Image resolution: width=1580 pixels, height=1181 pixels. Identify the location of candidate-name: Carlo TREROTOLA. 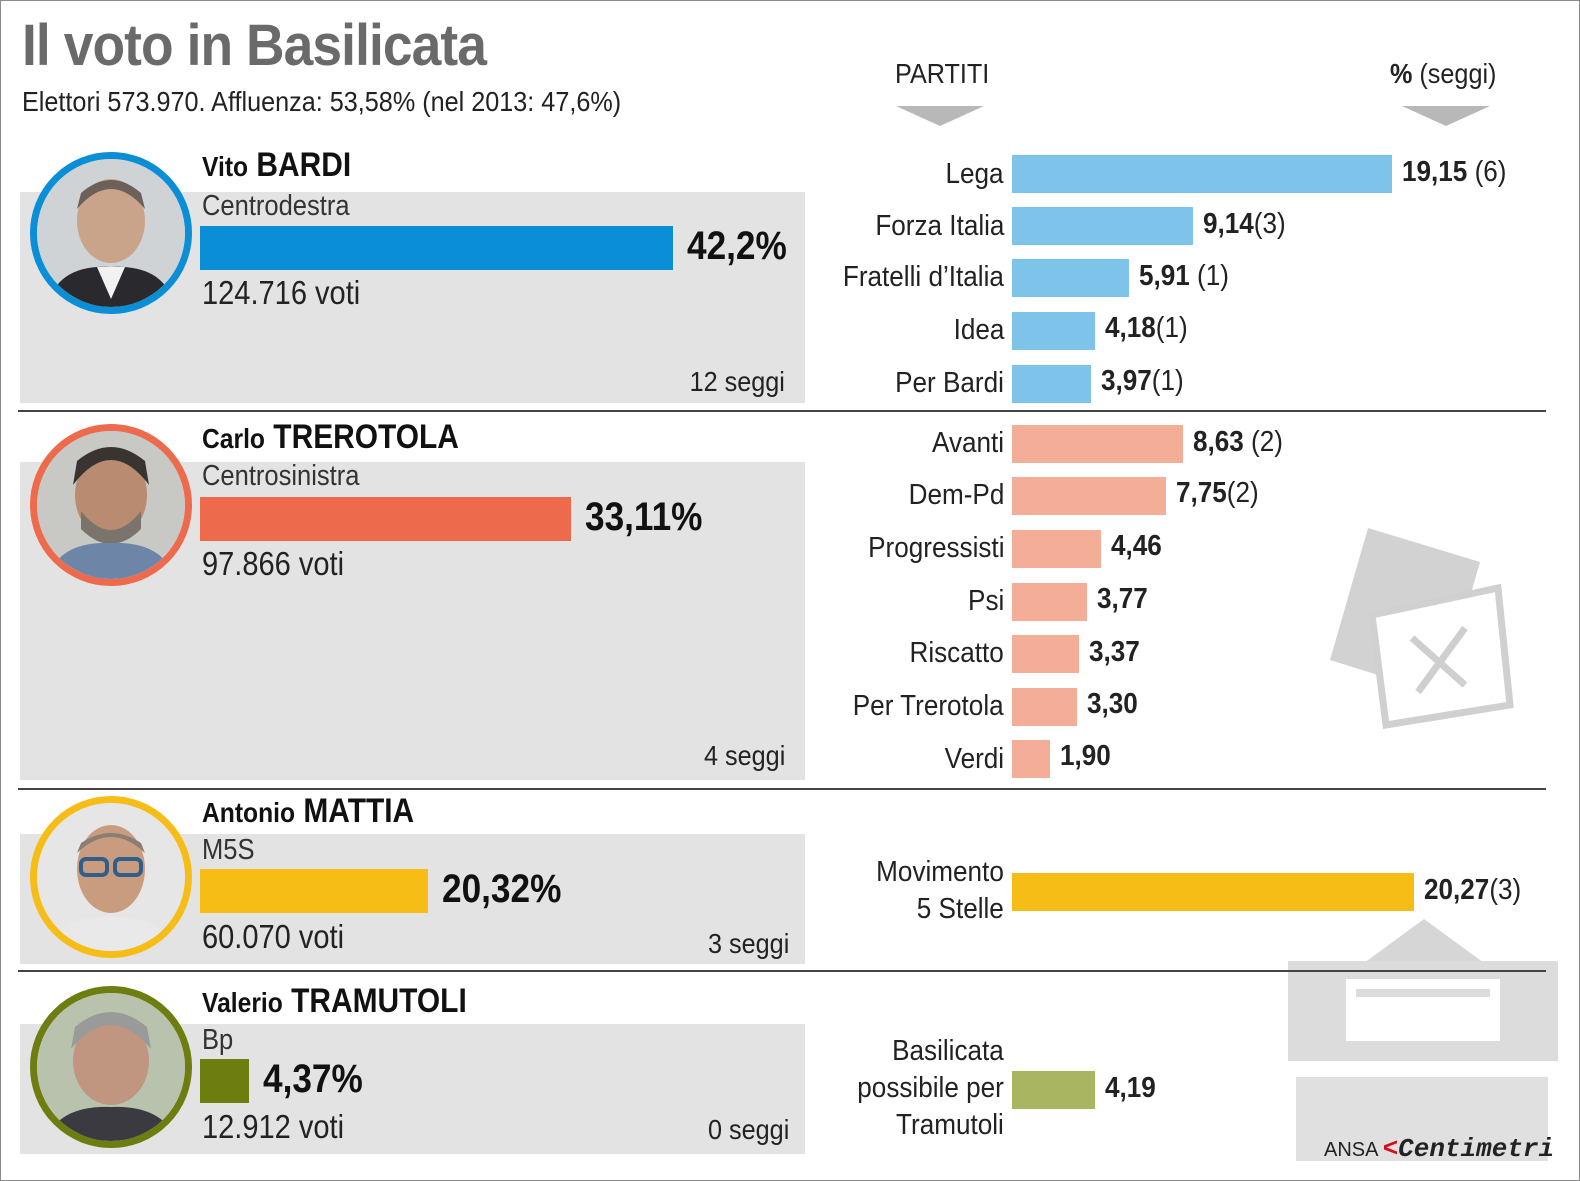
(330, 437).